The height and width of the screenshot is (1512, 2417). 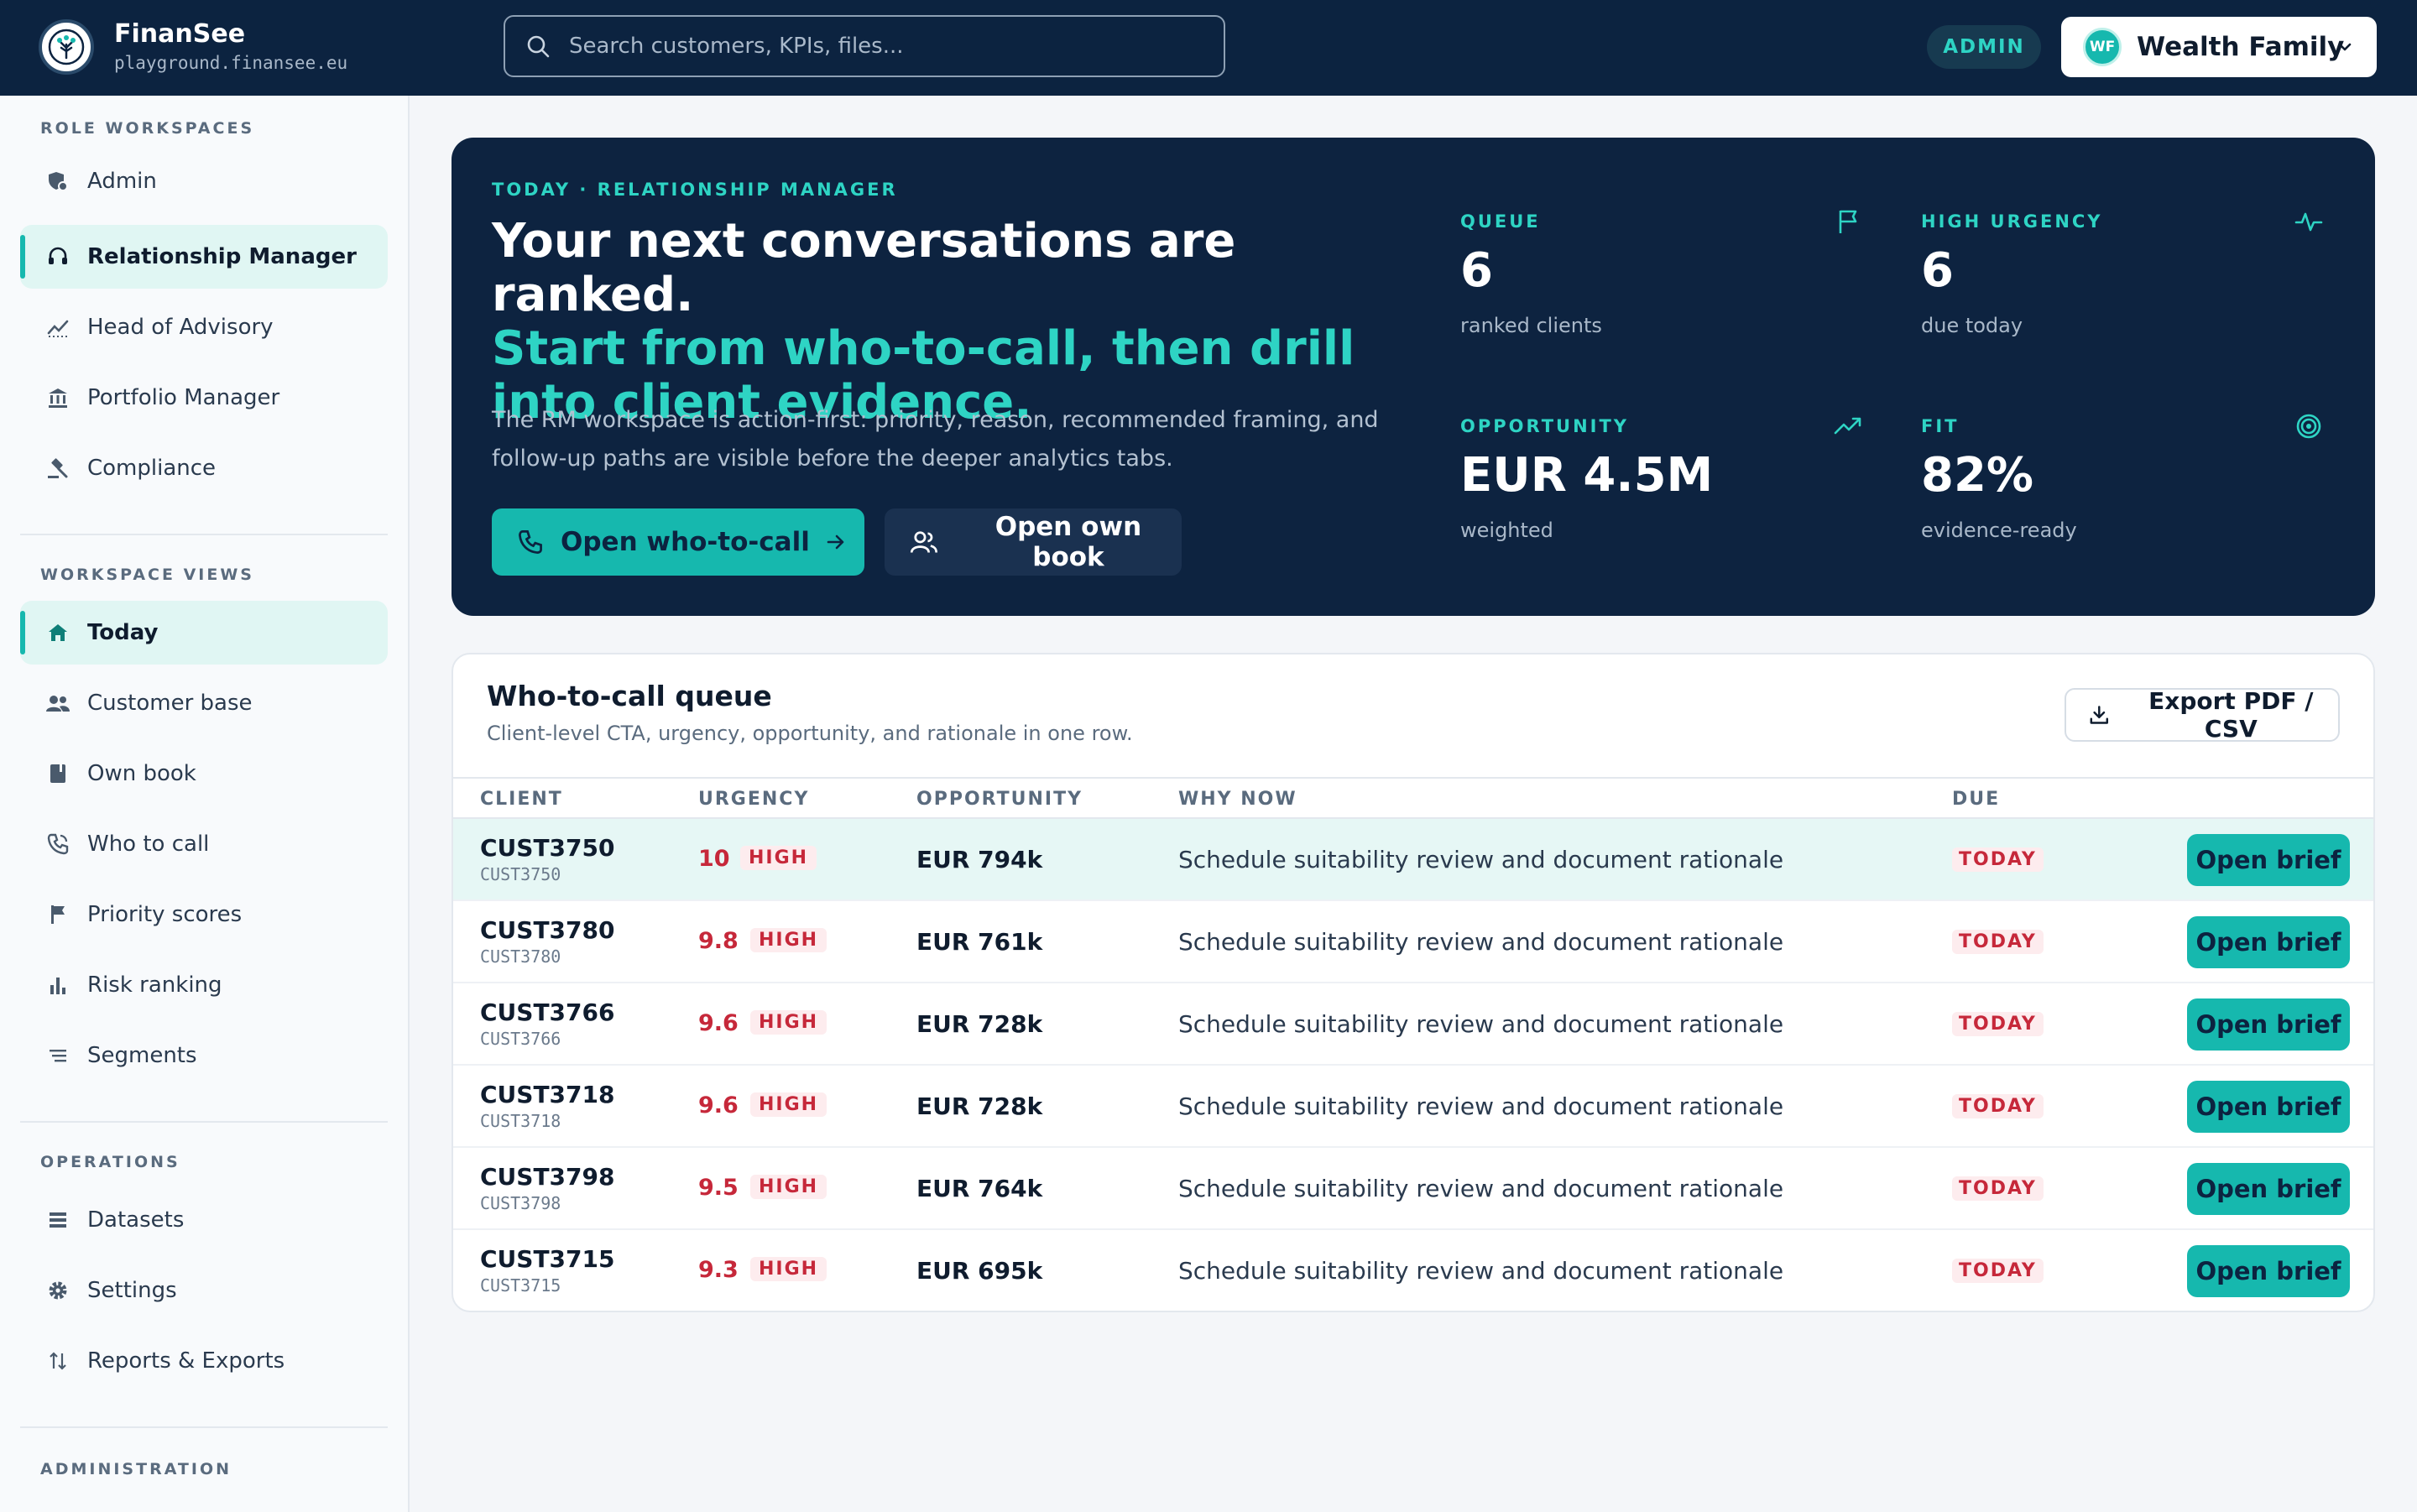 I want to click on org-switcher: WF Wealth Family, so click(x=2219, y=47).